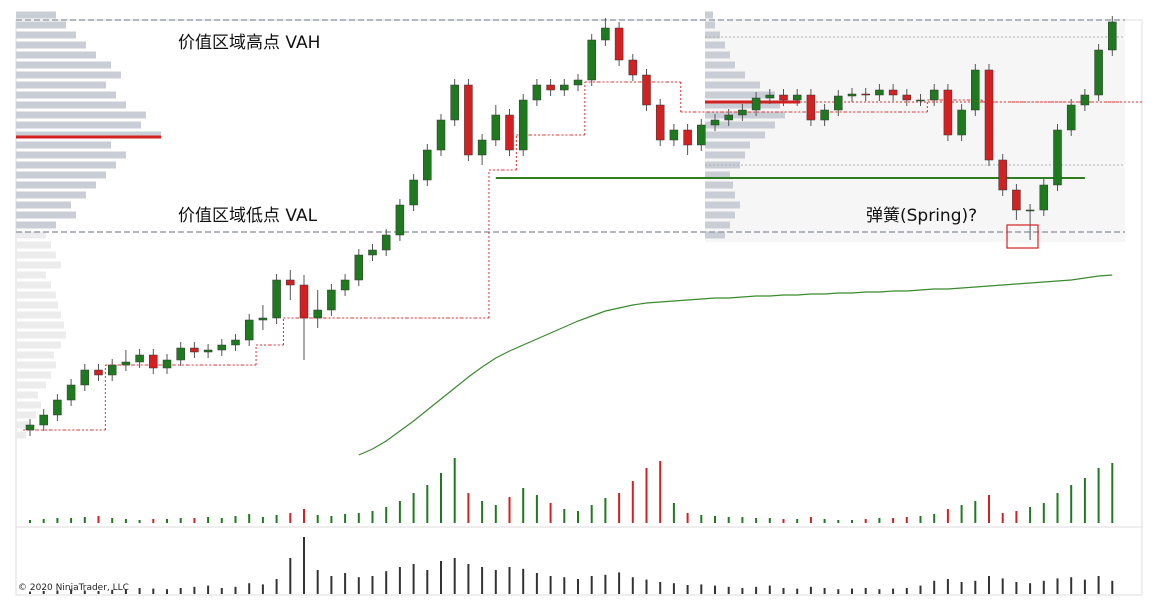  I want to click on copyright: © 2020 NinjaTrader, LLC, so click(73, 588).